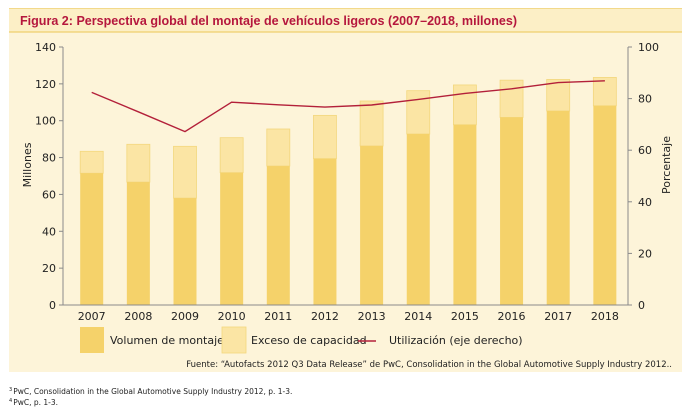 This screenshot has height=409, width=700. I want to click on footnote-mark: 4, so click(10, 401).